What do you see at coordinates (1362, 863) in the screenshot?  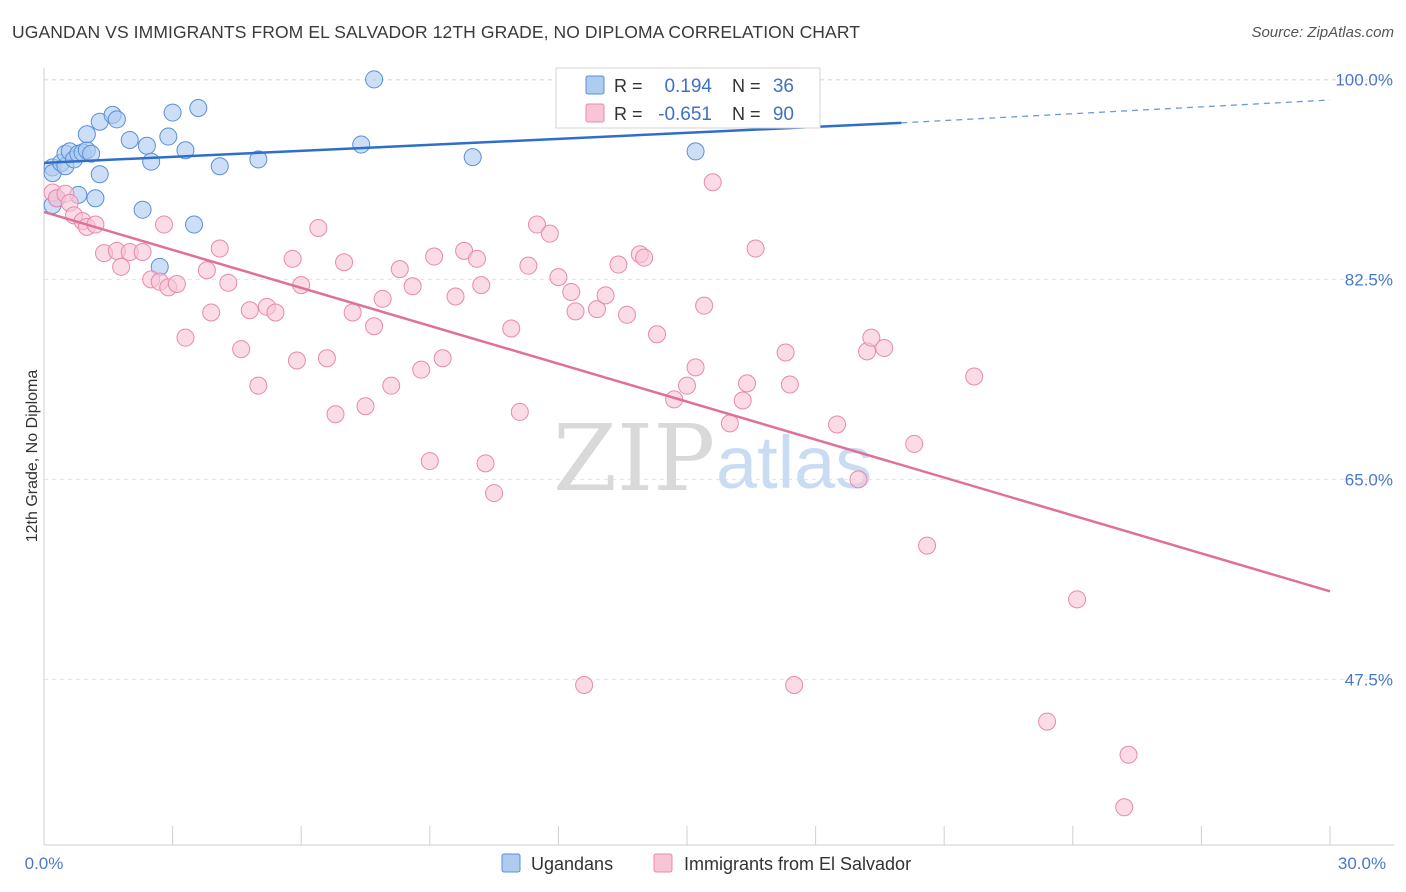 I see `x-tick-label-max: 30.0%` at bounding box center [1362, 863].